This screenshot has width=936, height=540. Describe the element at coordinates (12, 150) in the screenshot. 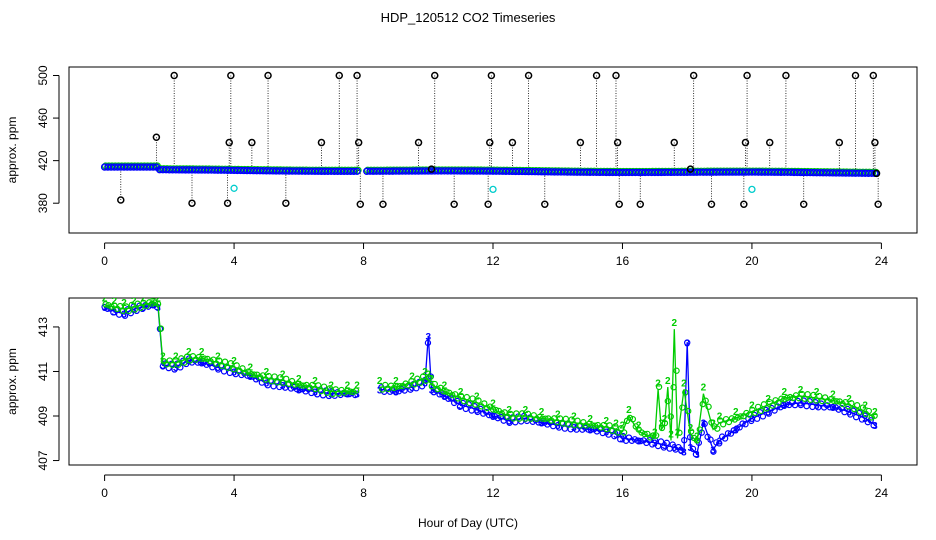

I see `top-y-axis-label: approx. ppm` at that location.